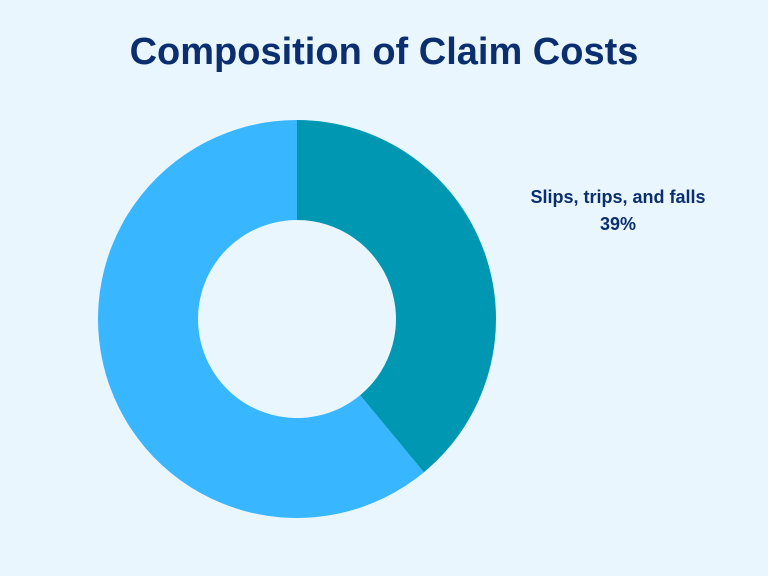  What do you see at coordinates (618, 211) in the screenshot?
I see `slice-label-slips-trips-falls: Slips, trips, and falls 39%` at bounding box center [618, 211].